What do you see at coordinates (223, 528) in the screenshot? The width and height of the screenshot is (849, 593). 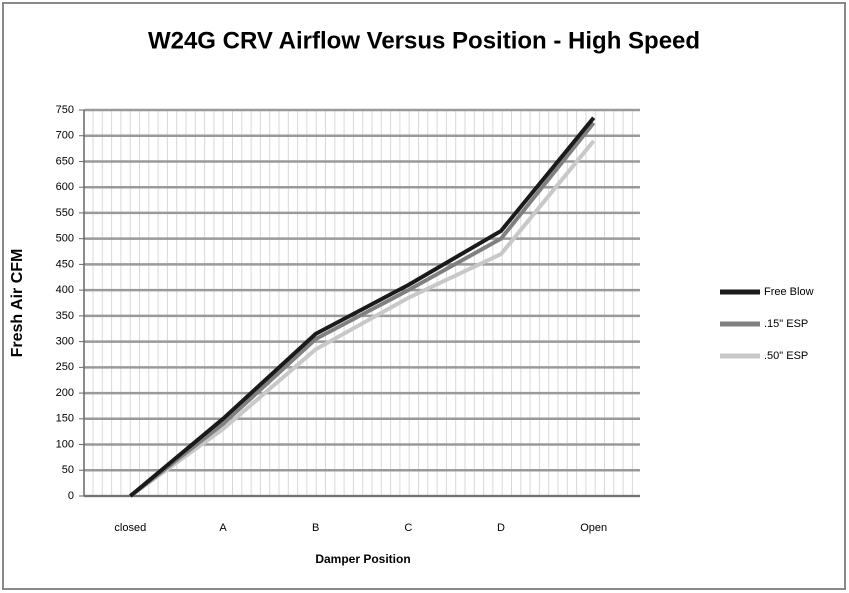 I see `x-tick-label: A` at bounding box center [223, 528].